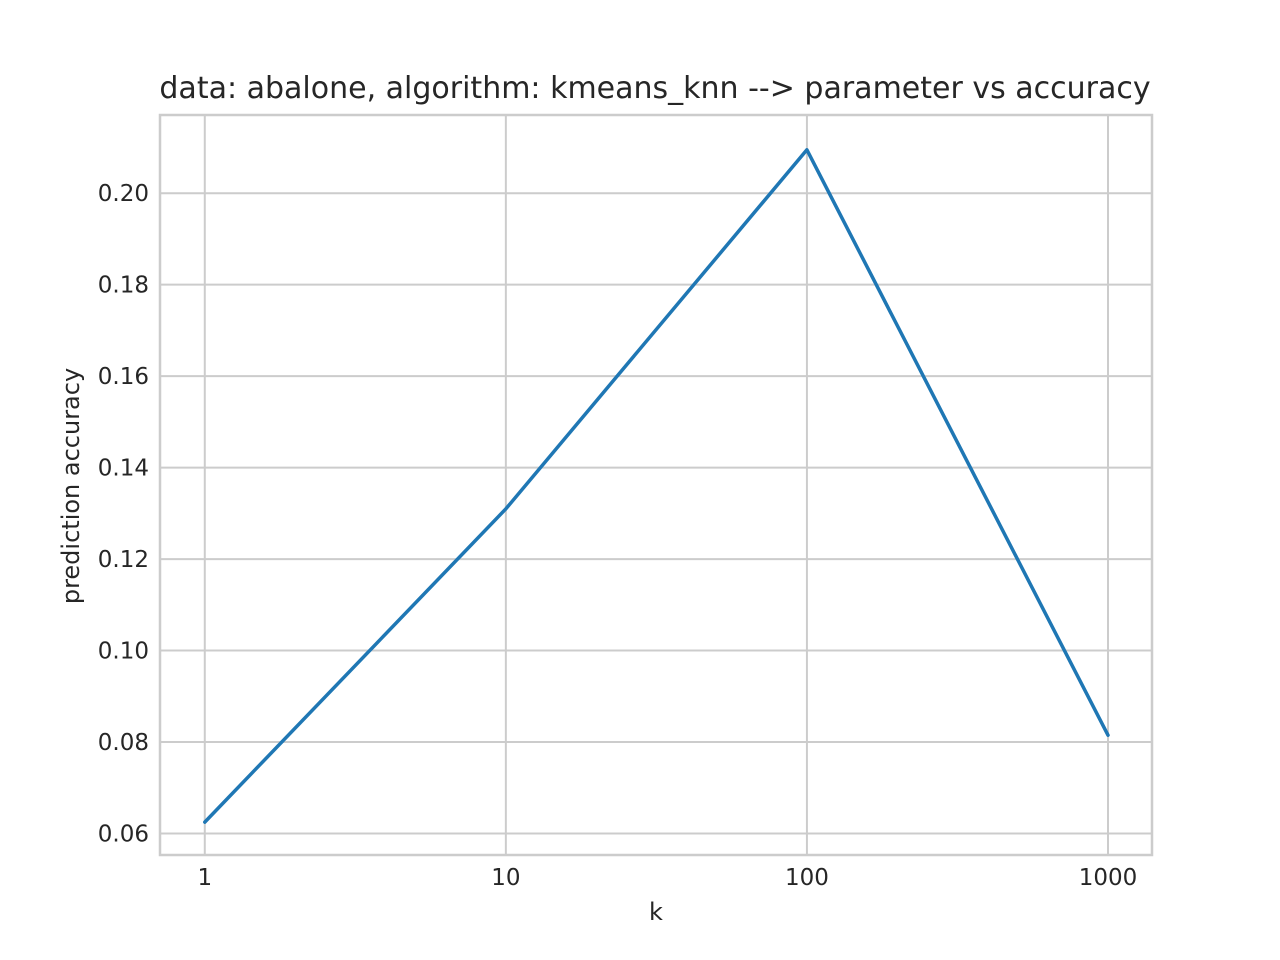 Image resolution: width=1280 pixels, height=960 pixels. What do you see at coordinates (505, 878) in the screenshot?
I see `x-tick-label: 10` at bounding box center [505, 878].